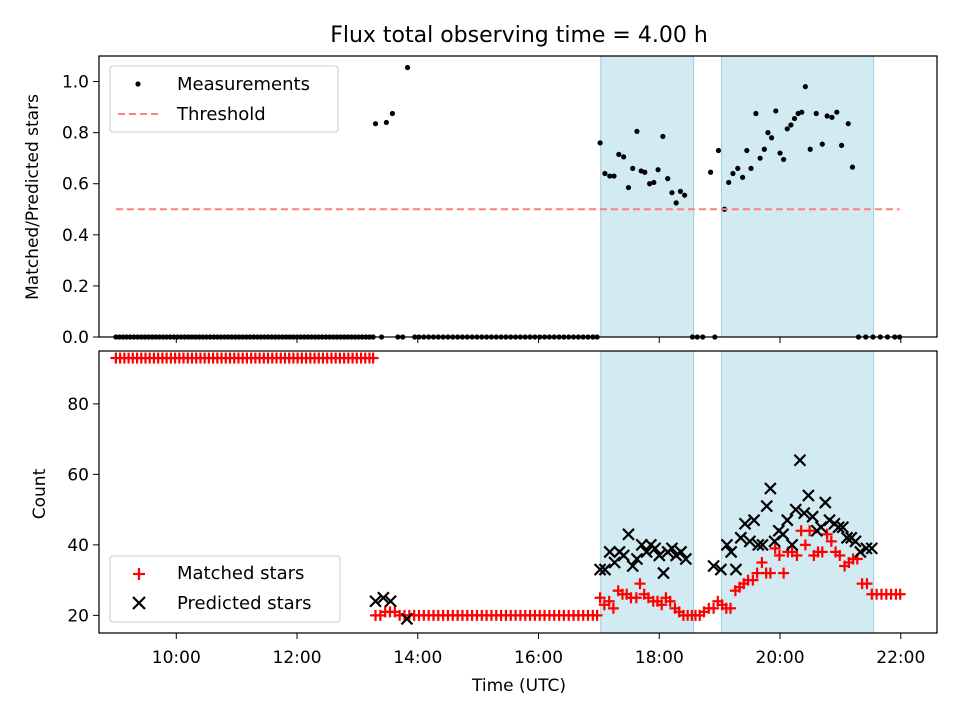 The height and width of the screenshot is (720, 960). What do you see at coordinates (75, 338) in the screenshot?
I see `y-tick-label: 0.0` at bounding box center [75, 338].